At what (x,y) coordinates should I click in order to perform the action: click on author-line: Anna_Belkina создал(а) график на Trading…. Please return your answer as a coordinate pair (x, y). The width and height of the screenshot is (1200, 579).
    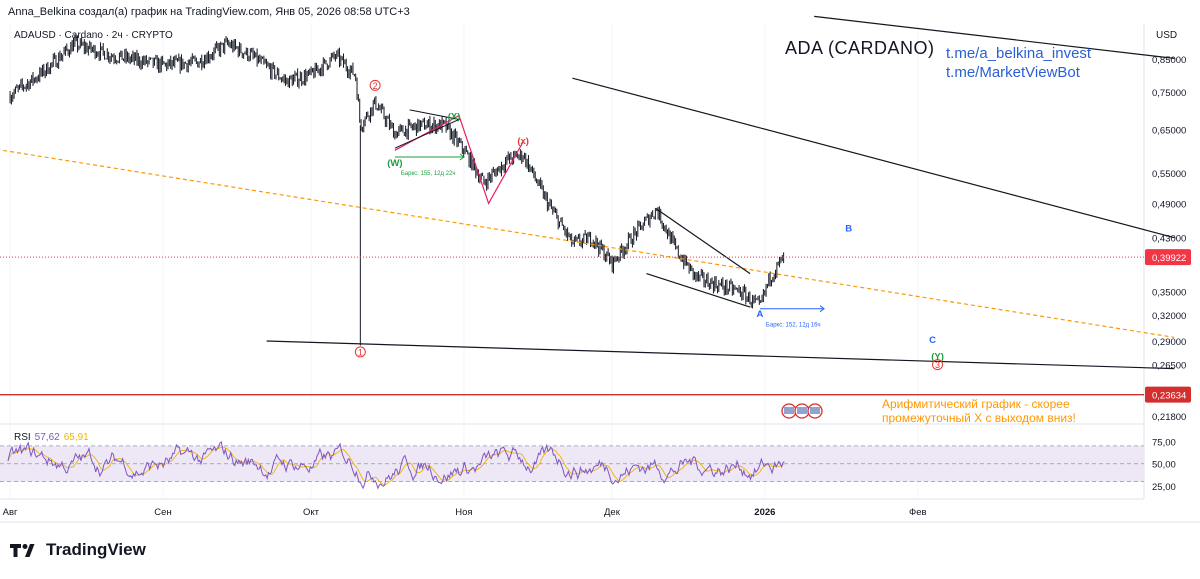
    Looking at the image, I should click on (209, 12).